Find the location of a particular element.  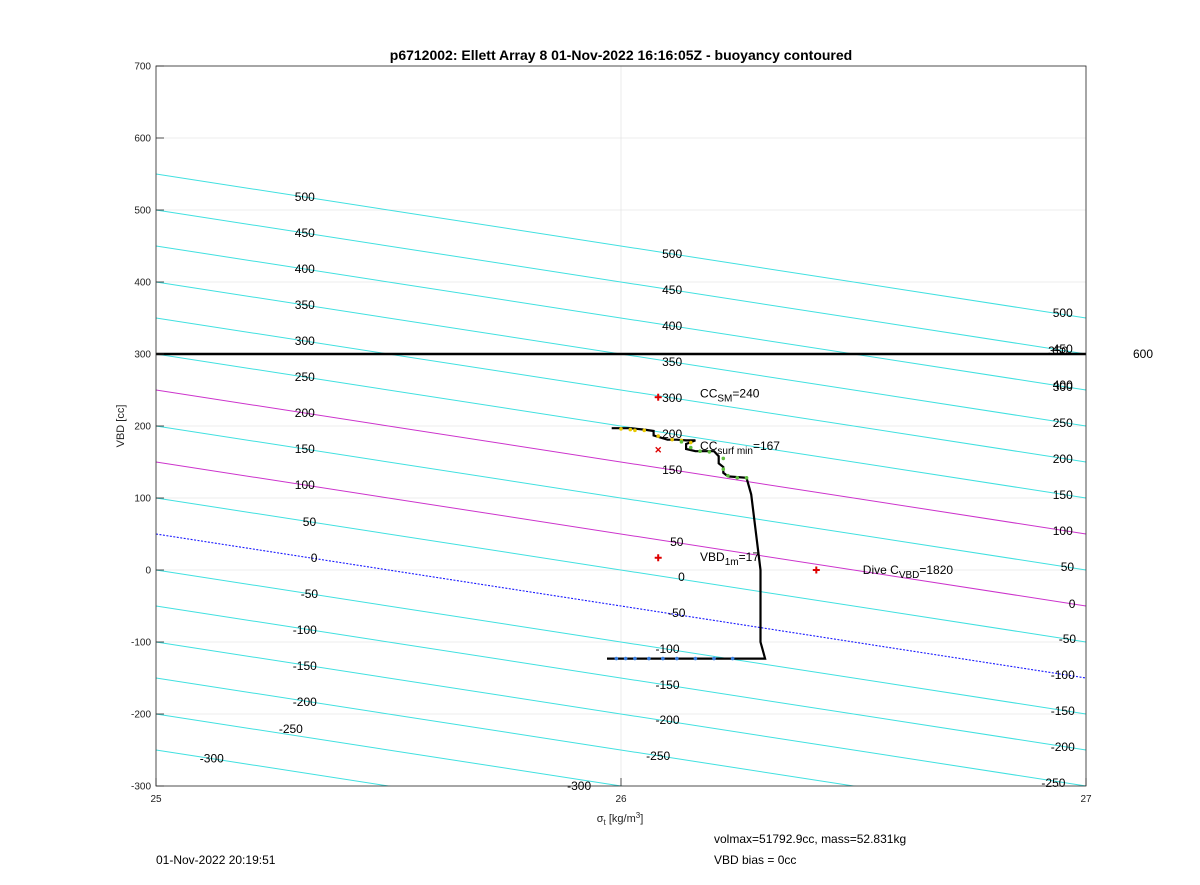

y-tick-label-0: -300 is located at coordinates (141, 787).